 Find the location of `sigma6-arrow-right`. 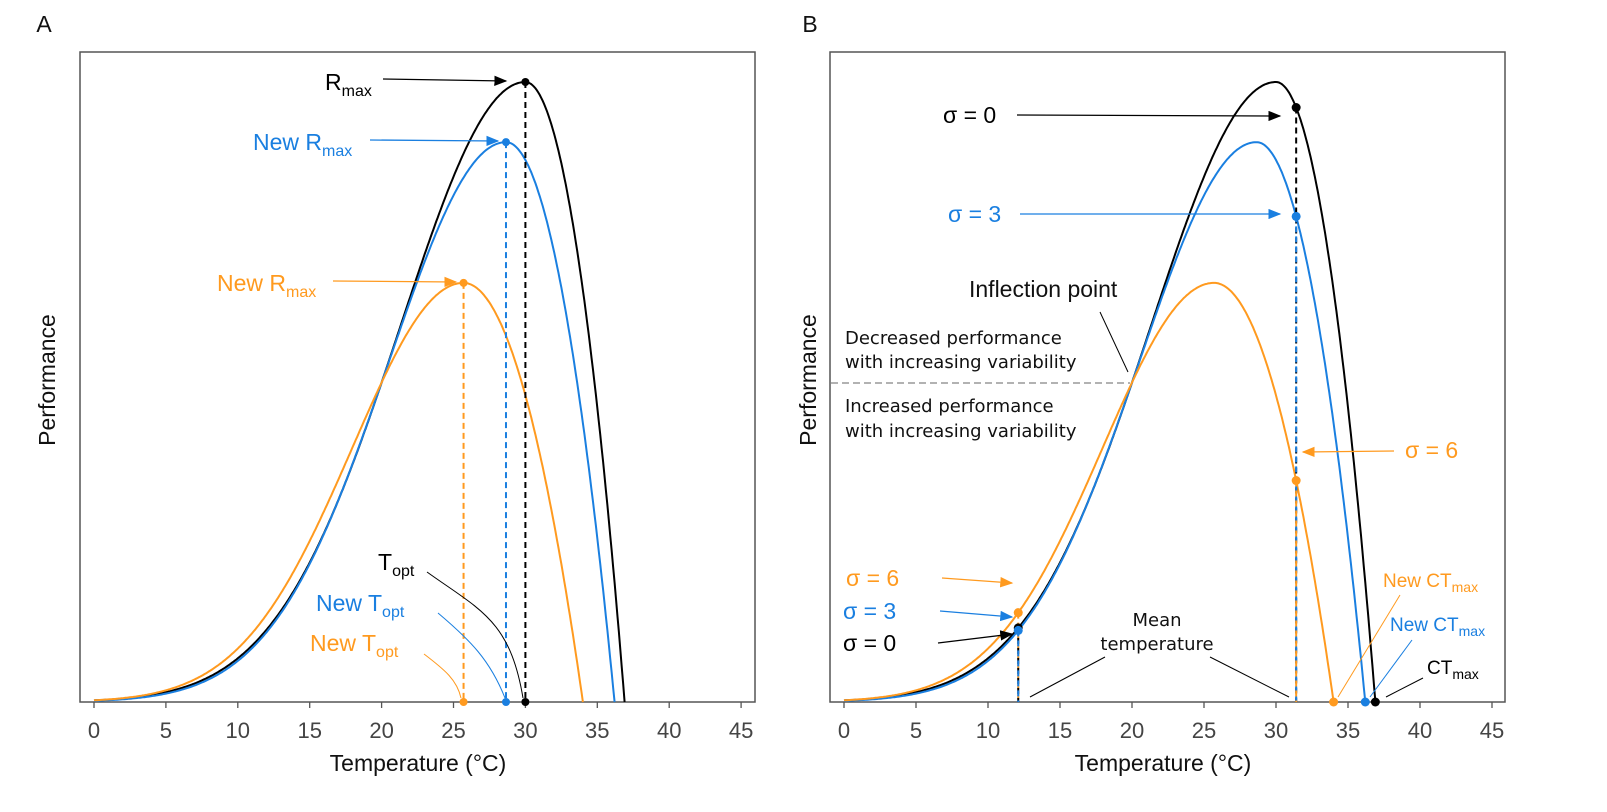

sigma6-arrow-right is located at coordinates (1348, 452).